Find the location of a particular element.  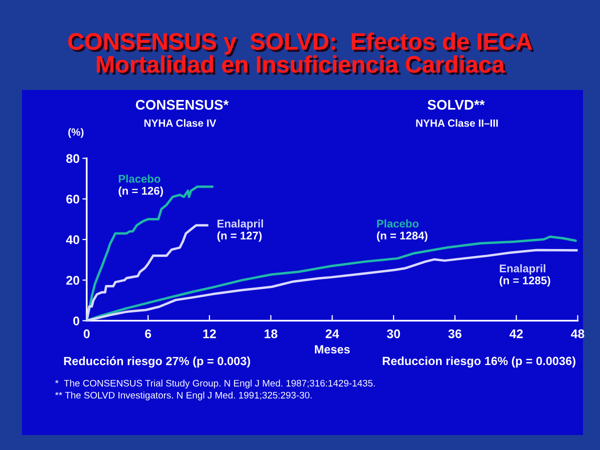

y-tick-label: 20 is located at coordinates (73, 280).